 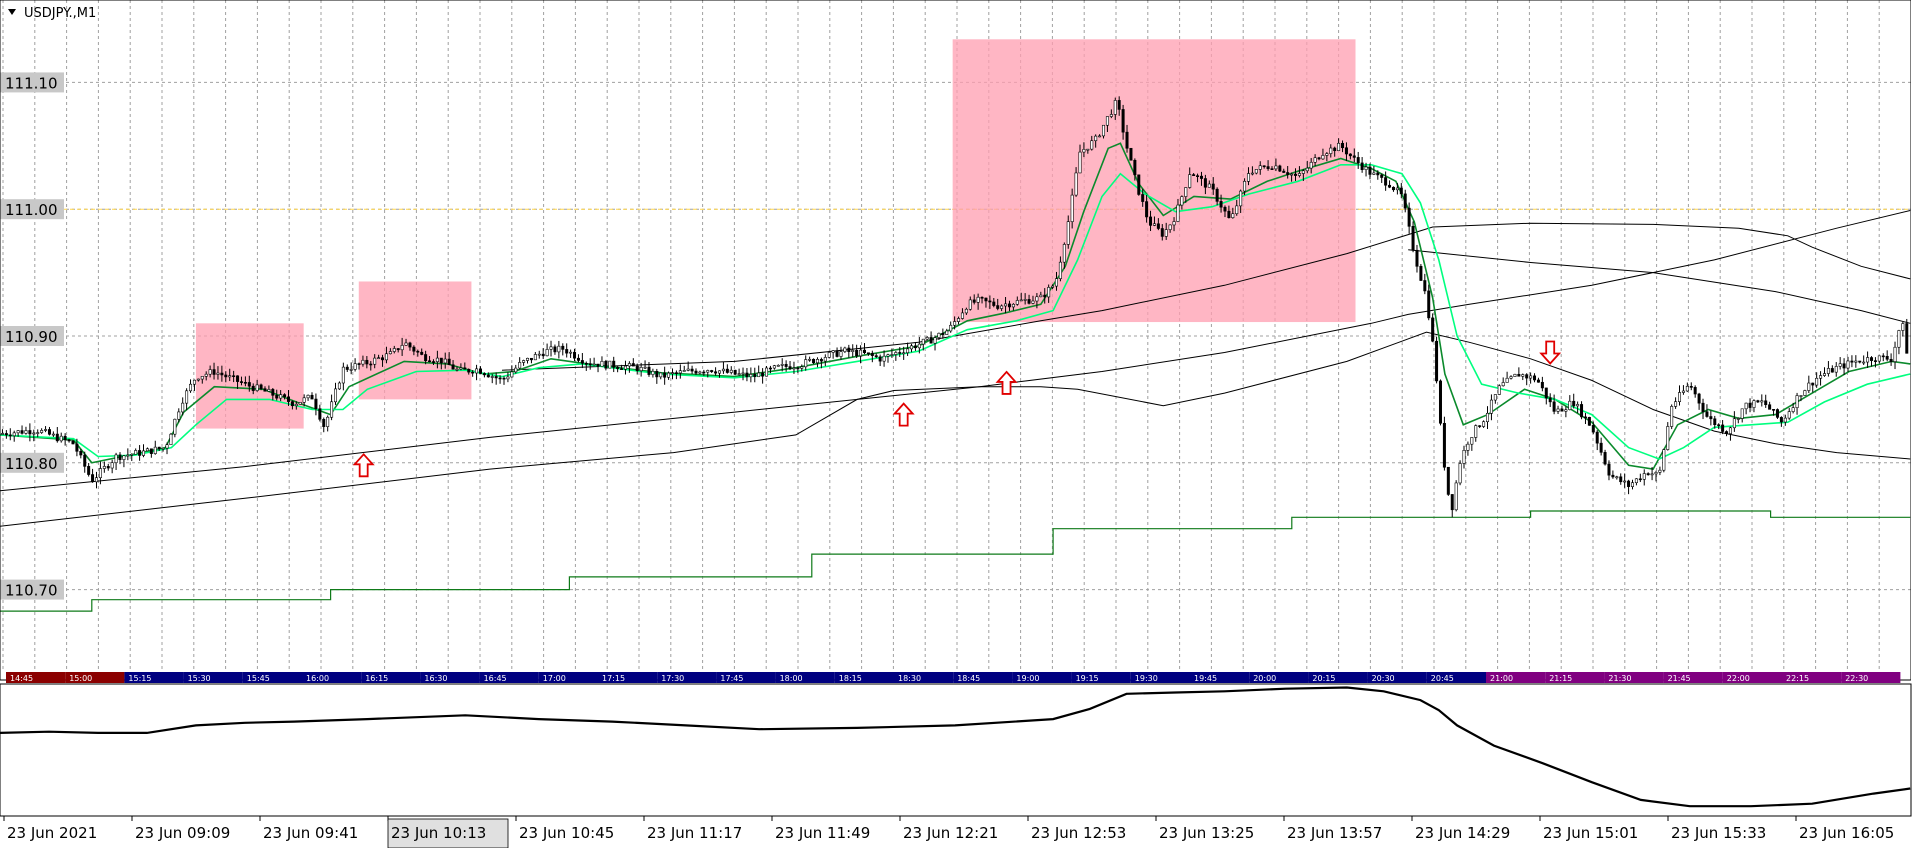 What do you see at coordinates (376, 678) in the screenshot?
I see `session-label: 16:15` at bounding box center [376, 678].